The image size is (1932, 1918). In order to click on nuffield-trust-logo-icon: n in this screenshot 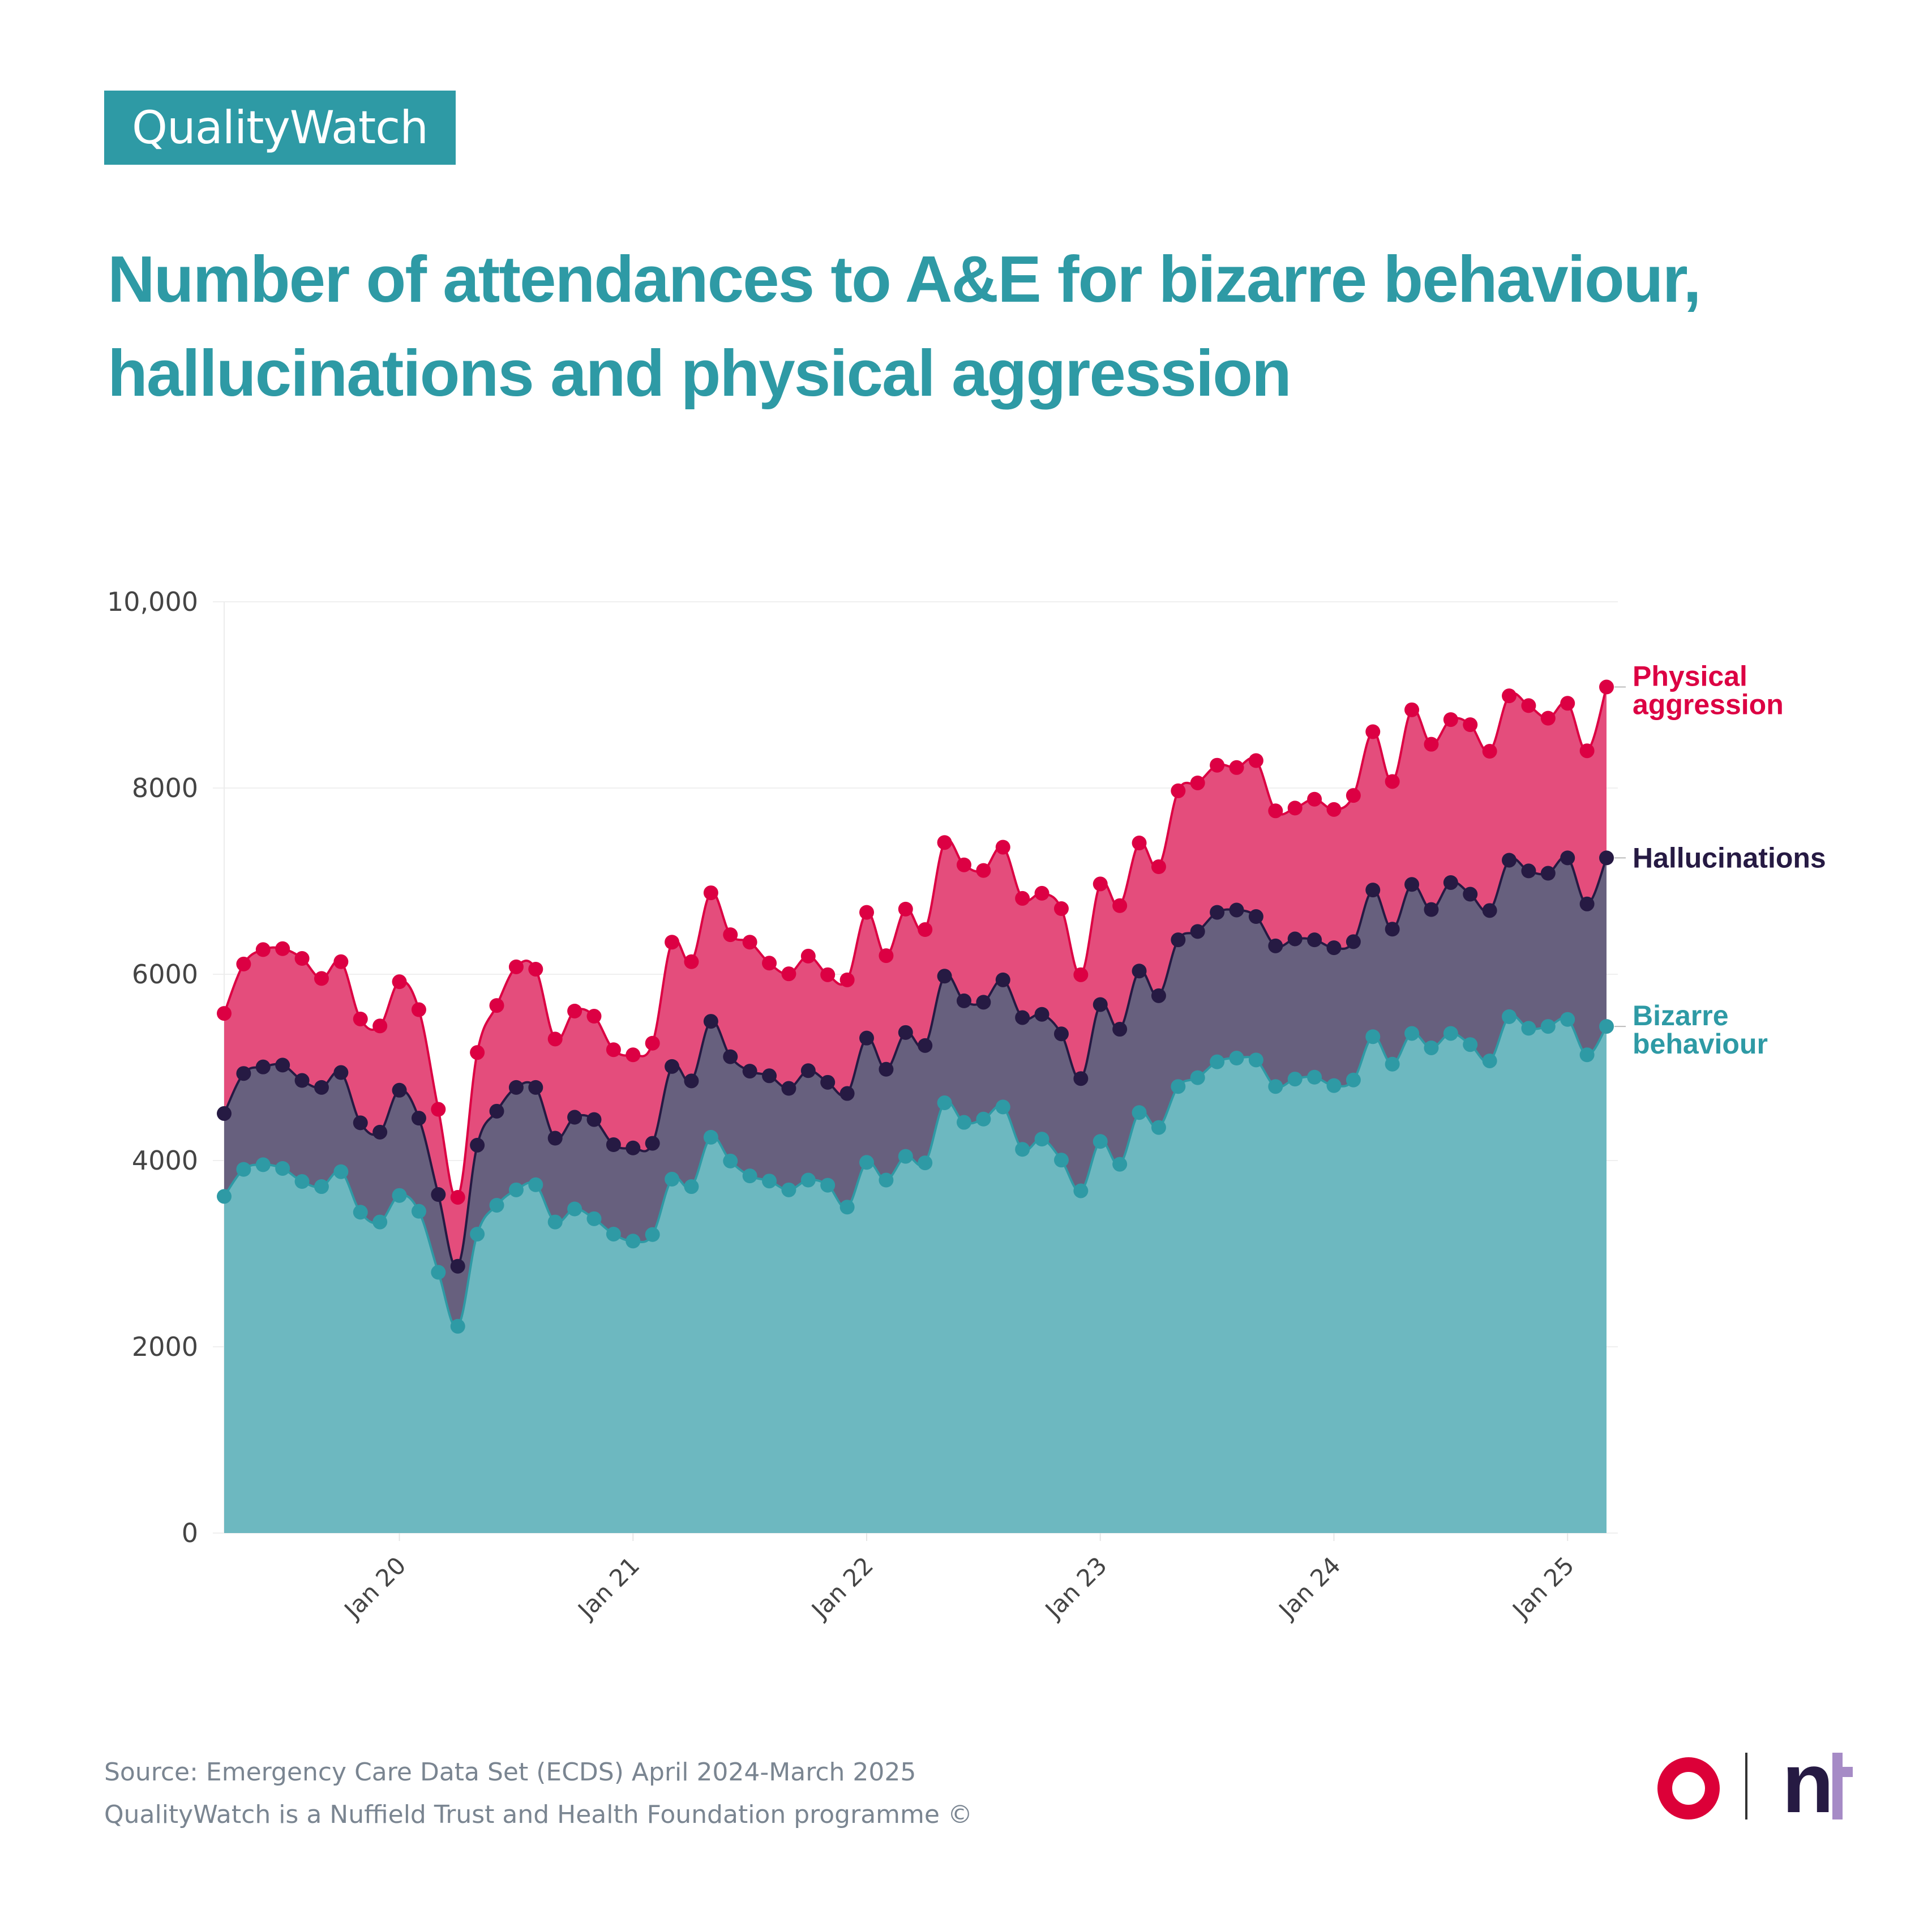, I will do `click(1808, 1782)`.